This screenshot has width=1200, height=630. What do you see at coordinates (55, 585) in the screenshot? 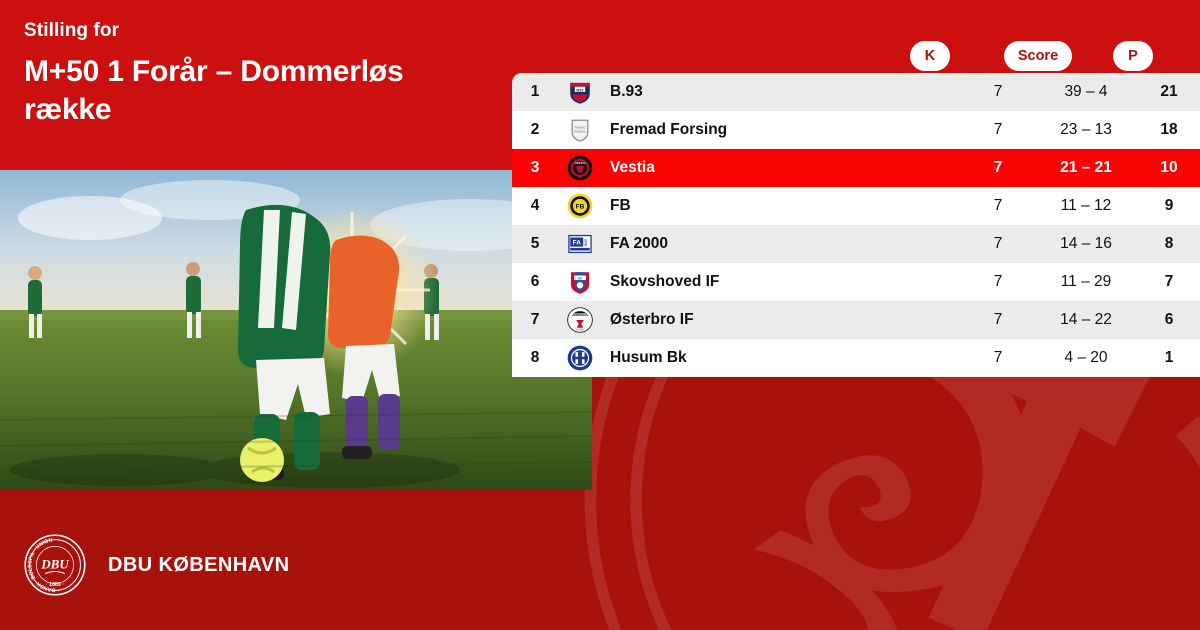
I see `svg-text: · 1889 ·` at bounding box center [55, 585].